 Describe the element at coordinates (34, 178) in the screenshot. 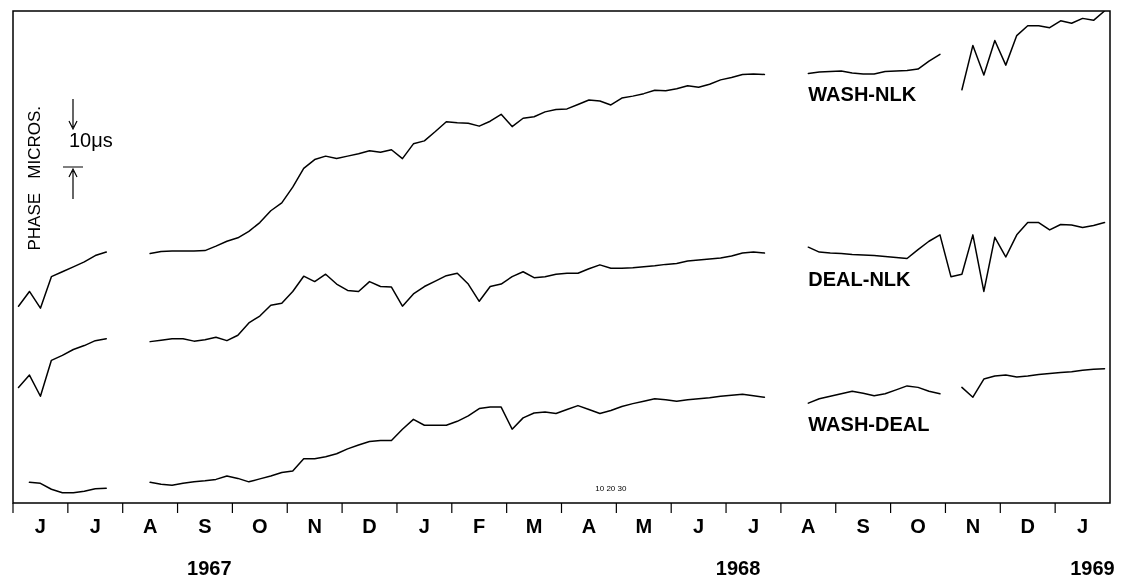

I see `y-axis-title: PHASE MICROS.` at that location.